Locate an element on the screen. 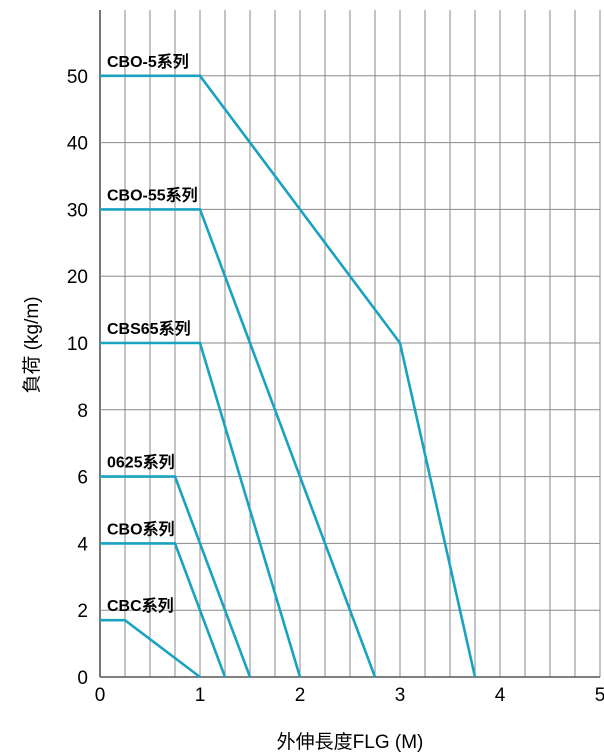 The image size is (604, 756). y-tick-label: 2 is located at coordinates (82, 611).